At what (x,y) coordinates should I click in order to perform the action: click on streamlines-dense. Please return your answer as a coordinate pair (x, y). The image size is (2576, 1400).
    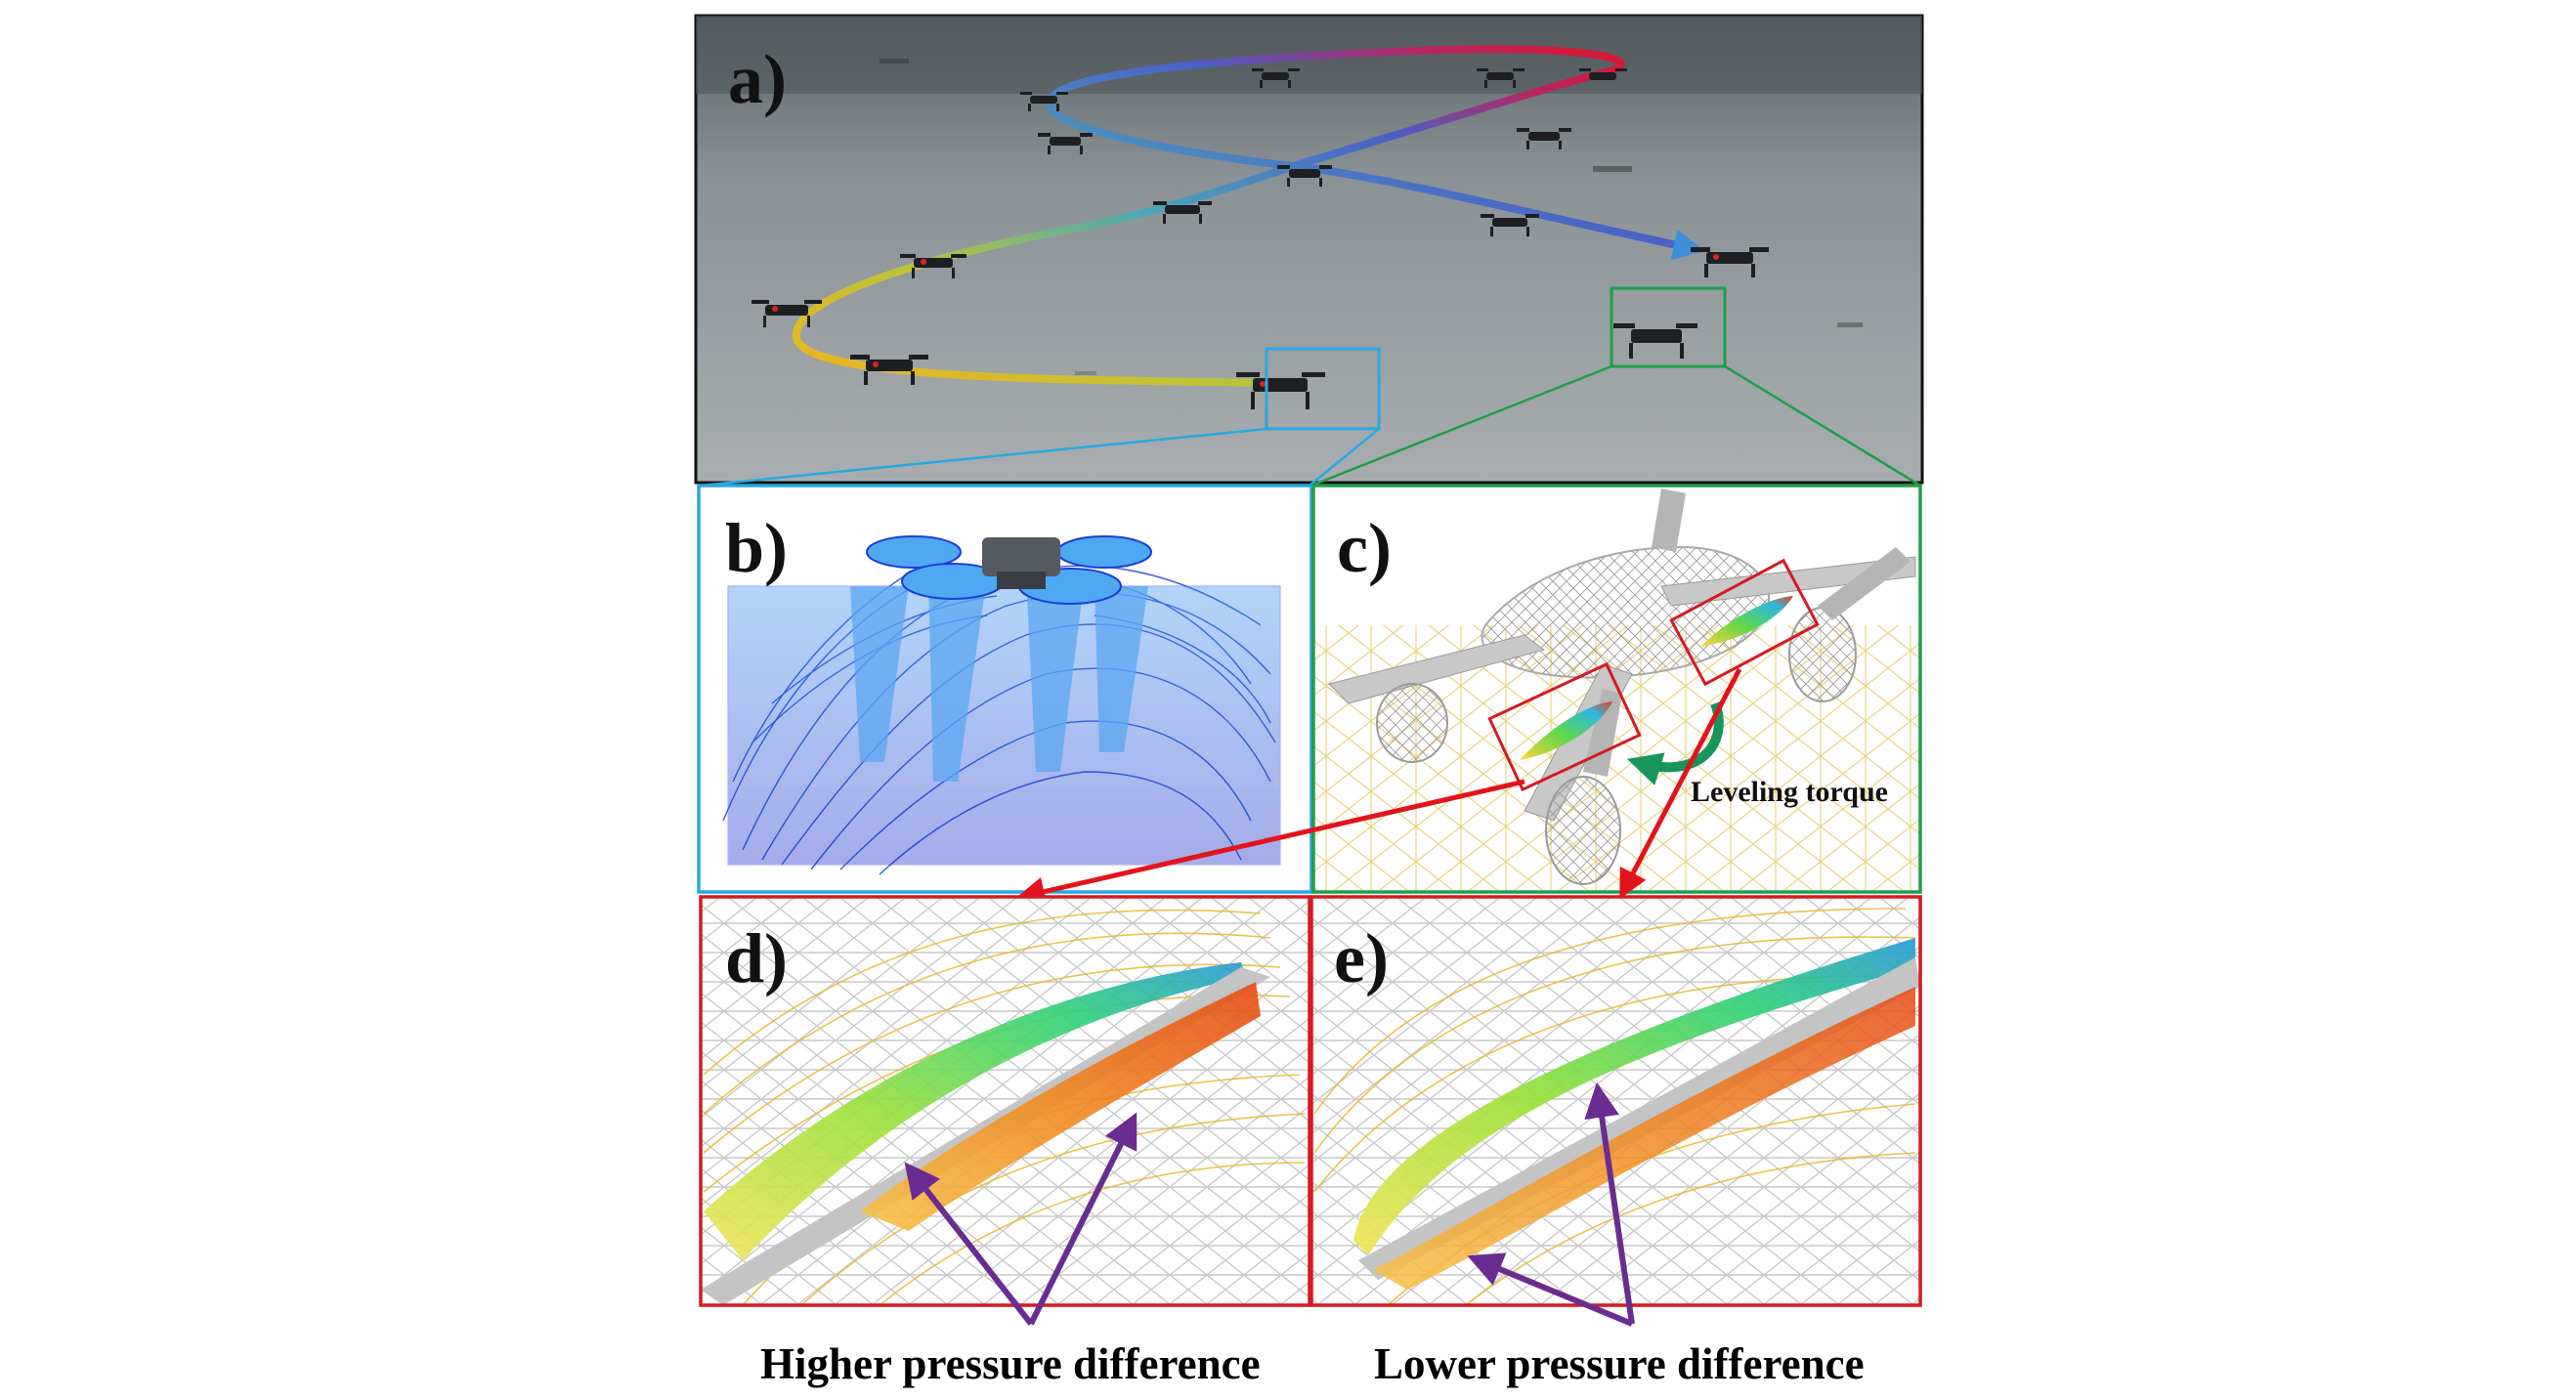
    Looking at the image, I should click on (1004, 726).